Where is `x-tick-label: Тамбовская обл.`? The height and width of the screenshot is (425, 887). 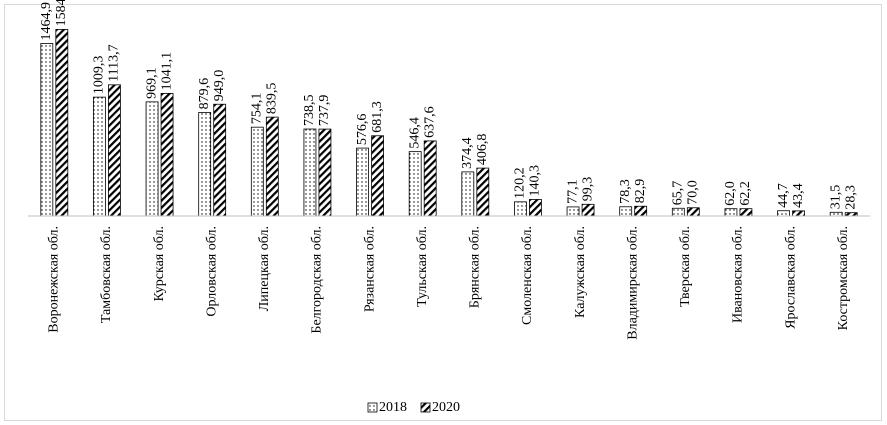 x-tick-label: Тамбовская обл. is located at coordinates (106, 274).